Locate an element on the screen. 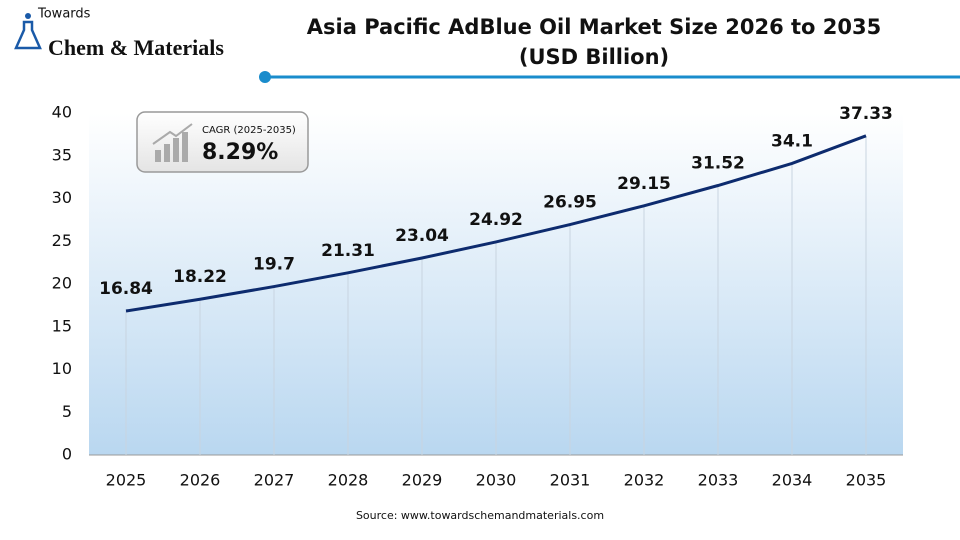  data-label: 34.1 is located at coordinates (792, 141).